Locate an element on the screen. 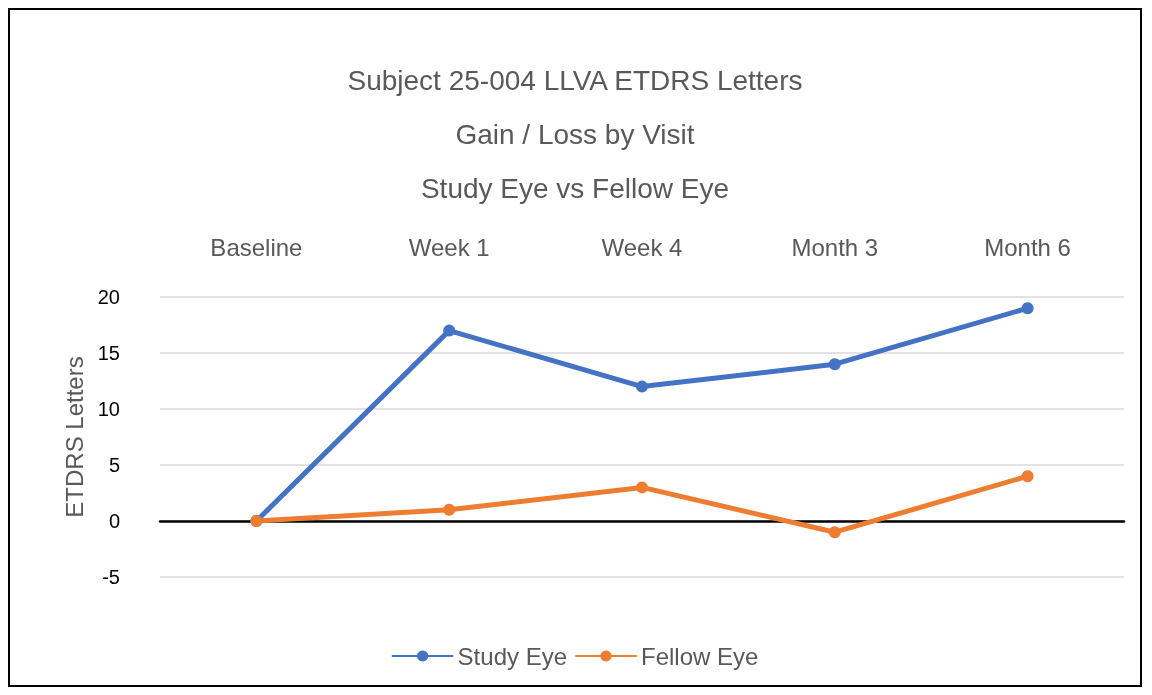  legend-label: Fellow Eye is located at coordinates (700, 656).